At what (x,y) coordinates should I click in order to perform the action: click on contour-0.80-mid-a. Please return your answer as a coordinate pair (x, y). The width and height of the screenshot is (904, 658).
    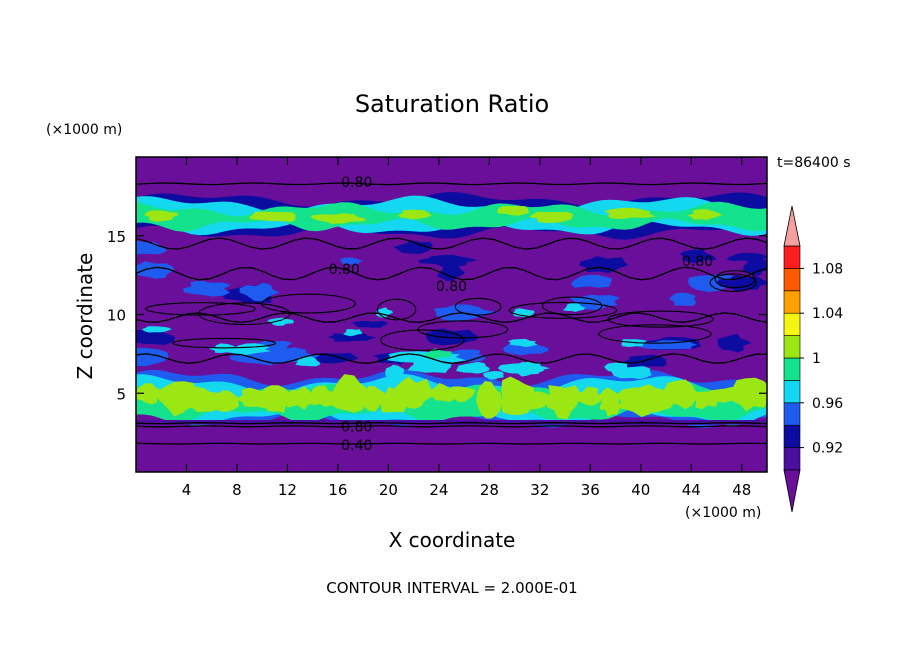
    Looking at the image, I should click on (451, 243).